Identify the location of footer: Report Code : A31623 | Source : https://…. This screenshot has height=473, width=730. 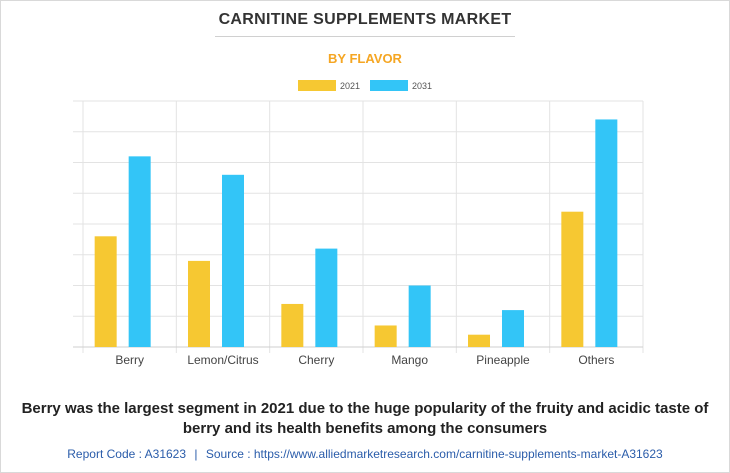
(365, 454).